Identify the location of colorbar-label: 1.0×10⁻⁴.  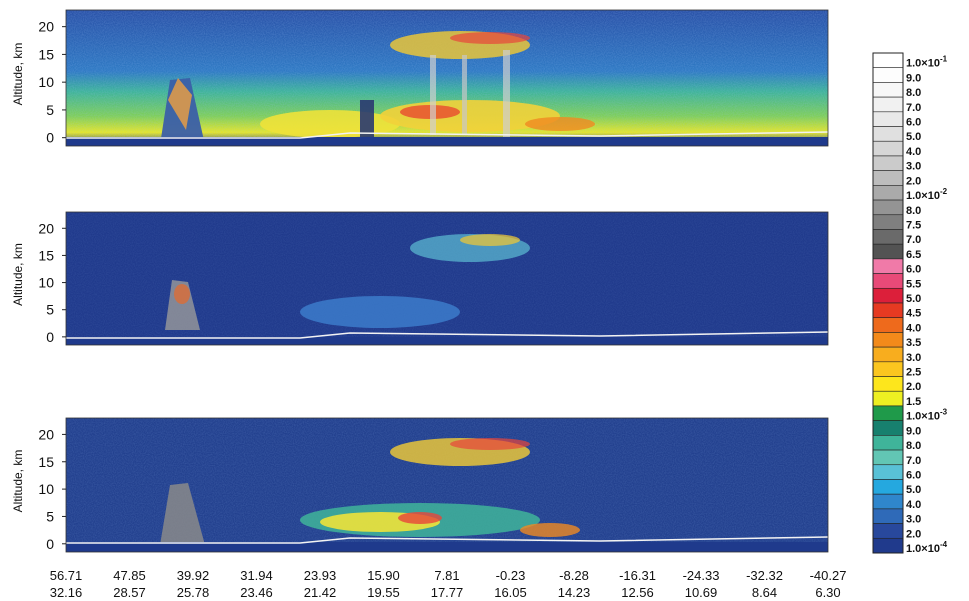
(927, 547).